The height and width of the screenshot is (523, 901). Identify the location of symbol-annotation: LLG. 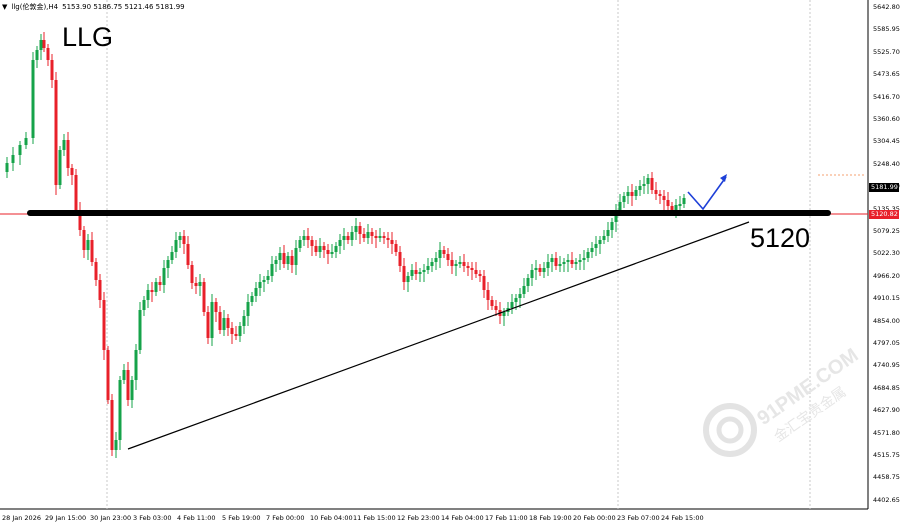
(88, 37).